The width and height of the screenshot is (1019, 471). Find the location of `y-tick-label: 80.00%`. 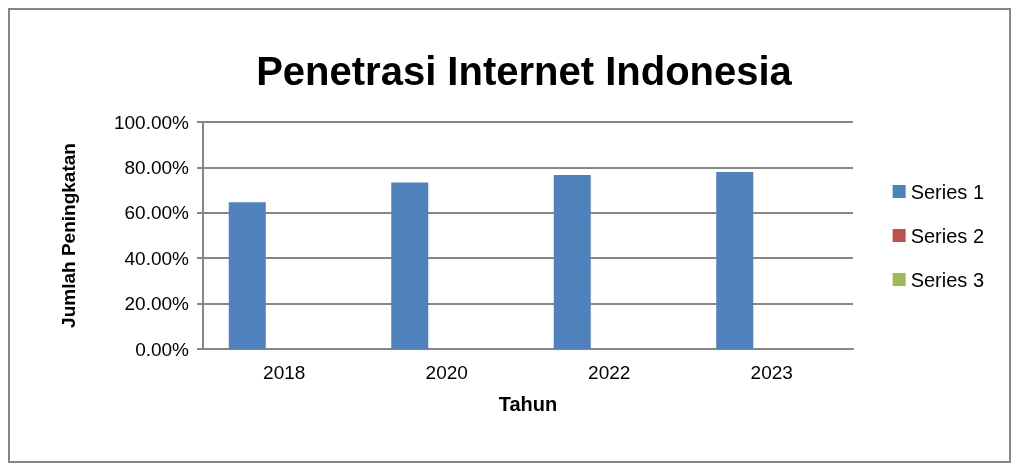

y-tick-label: 80.00% is located at coordinates (157, 167).